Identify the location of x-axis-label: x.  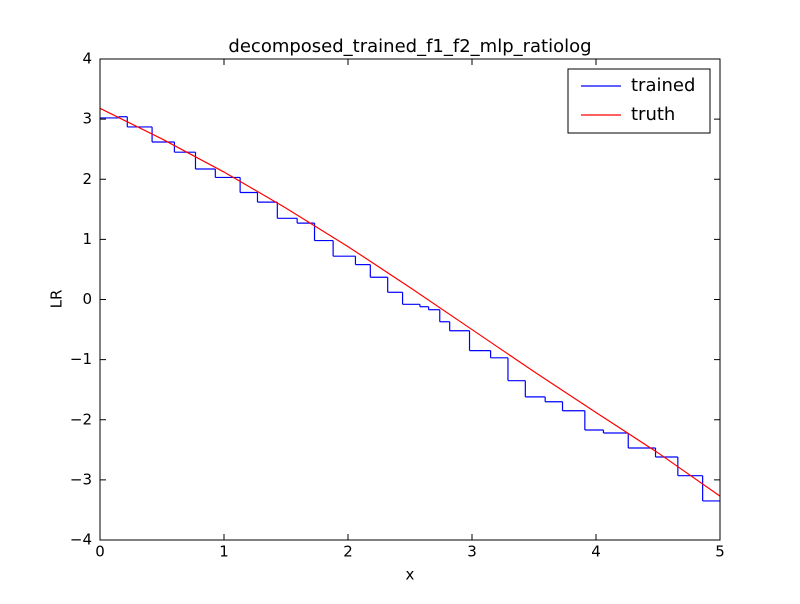
(410, 575).